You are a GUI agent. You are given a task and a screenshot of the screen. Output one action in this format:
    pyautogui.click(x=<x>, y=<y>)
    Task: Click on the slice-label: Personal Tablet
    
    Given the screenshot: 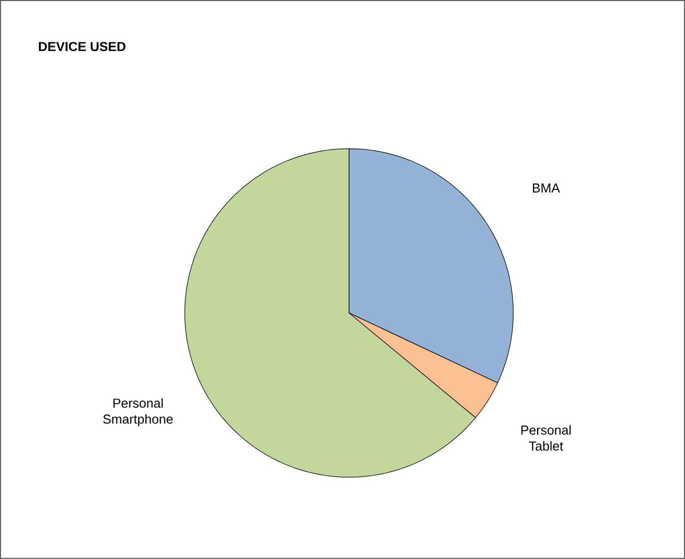 What is the action you would take?
    pyautogui.click(x=546, y=438)
    